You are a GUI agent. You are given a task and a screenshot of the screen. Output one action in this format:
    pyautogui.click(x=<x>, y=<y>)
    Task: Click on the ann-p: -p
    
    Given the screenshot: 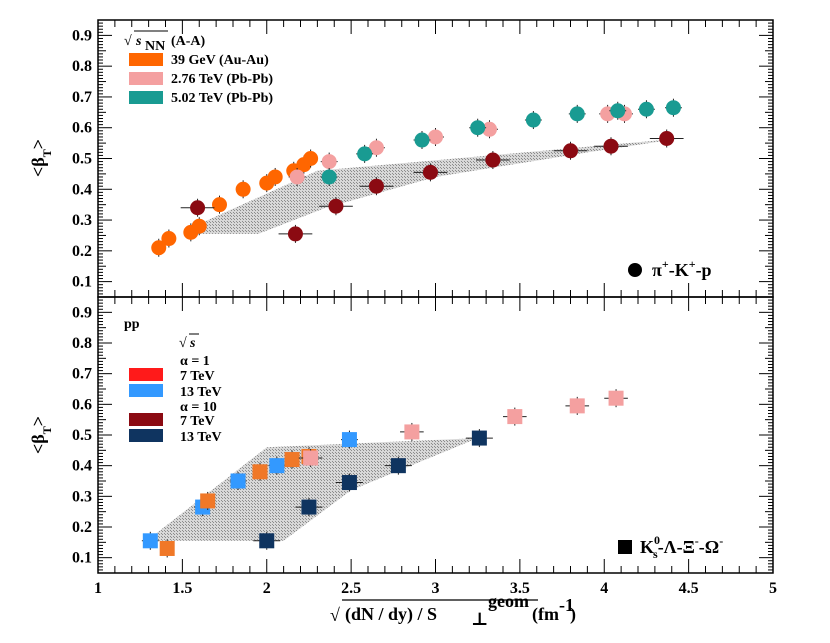 What is the action you would take?
    pyautogui.click(x=704, y=270)
    